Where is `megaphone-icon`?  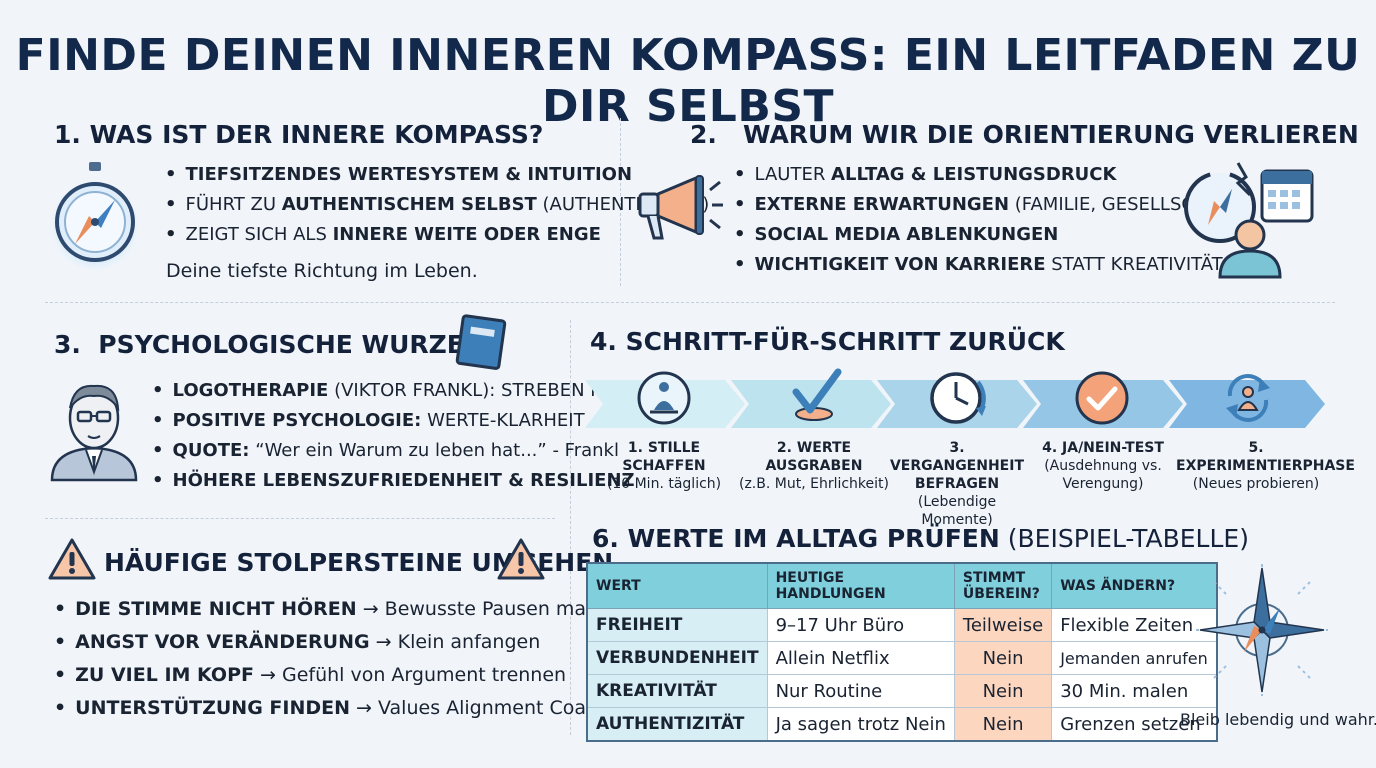
megaphone-icon is located at coordinates (680, 207).